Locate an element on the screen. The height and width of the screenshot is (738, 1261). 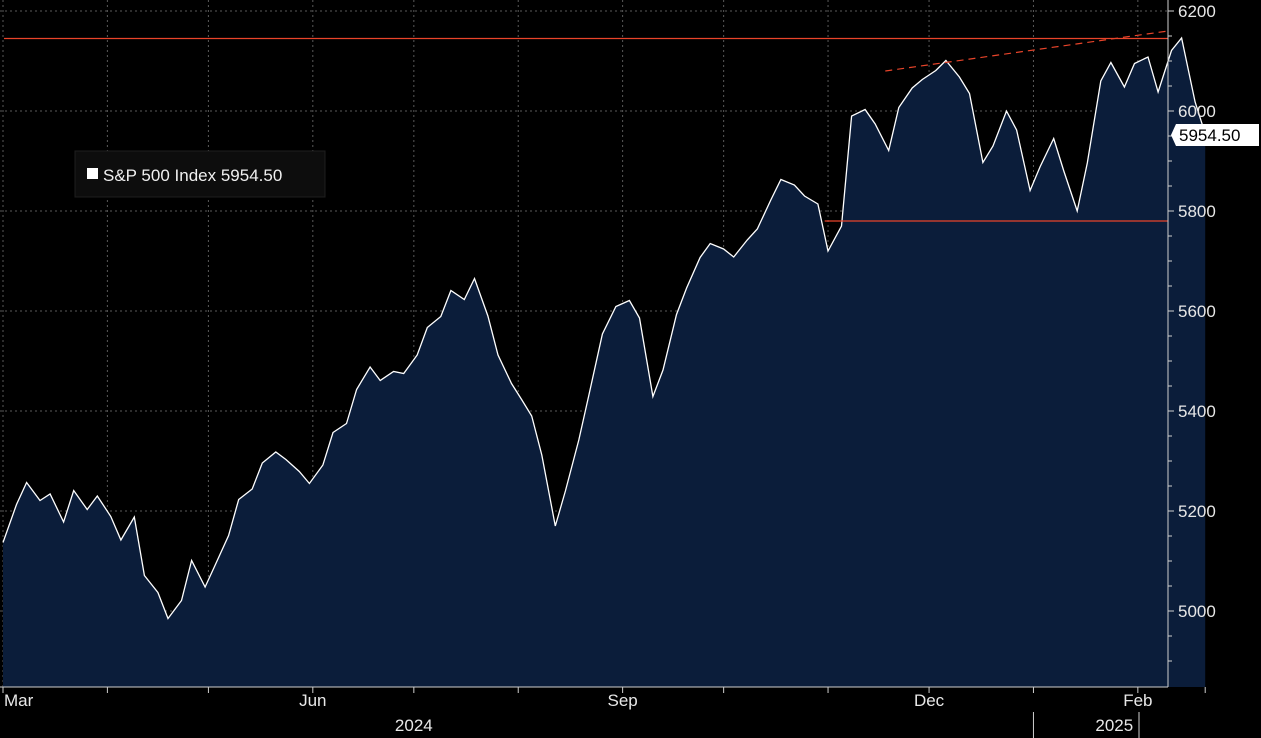
x-tick-label-dec: Dec is located at coordinates (929, 700).